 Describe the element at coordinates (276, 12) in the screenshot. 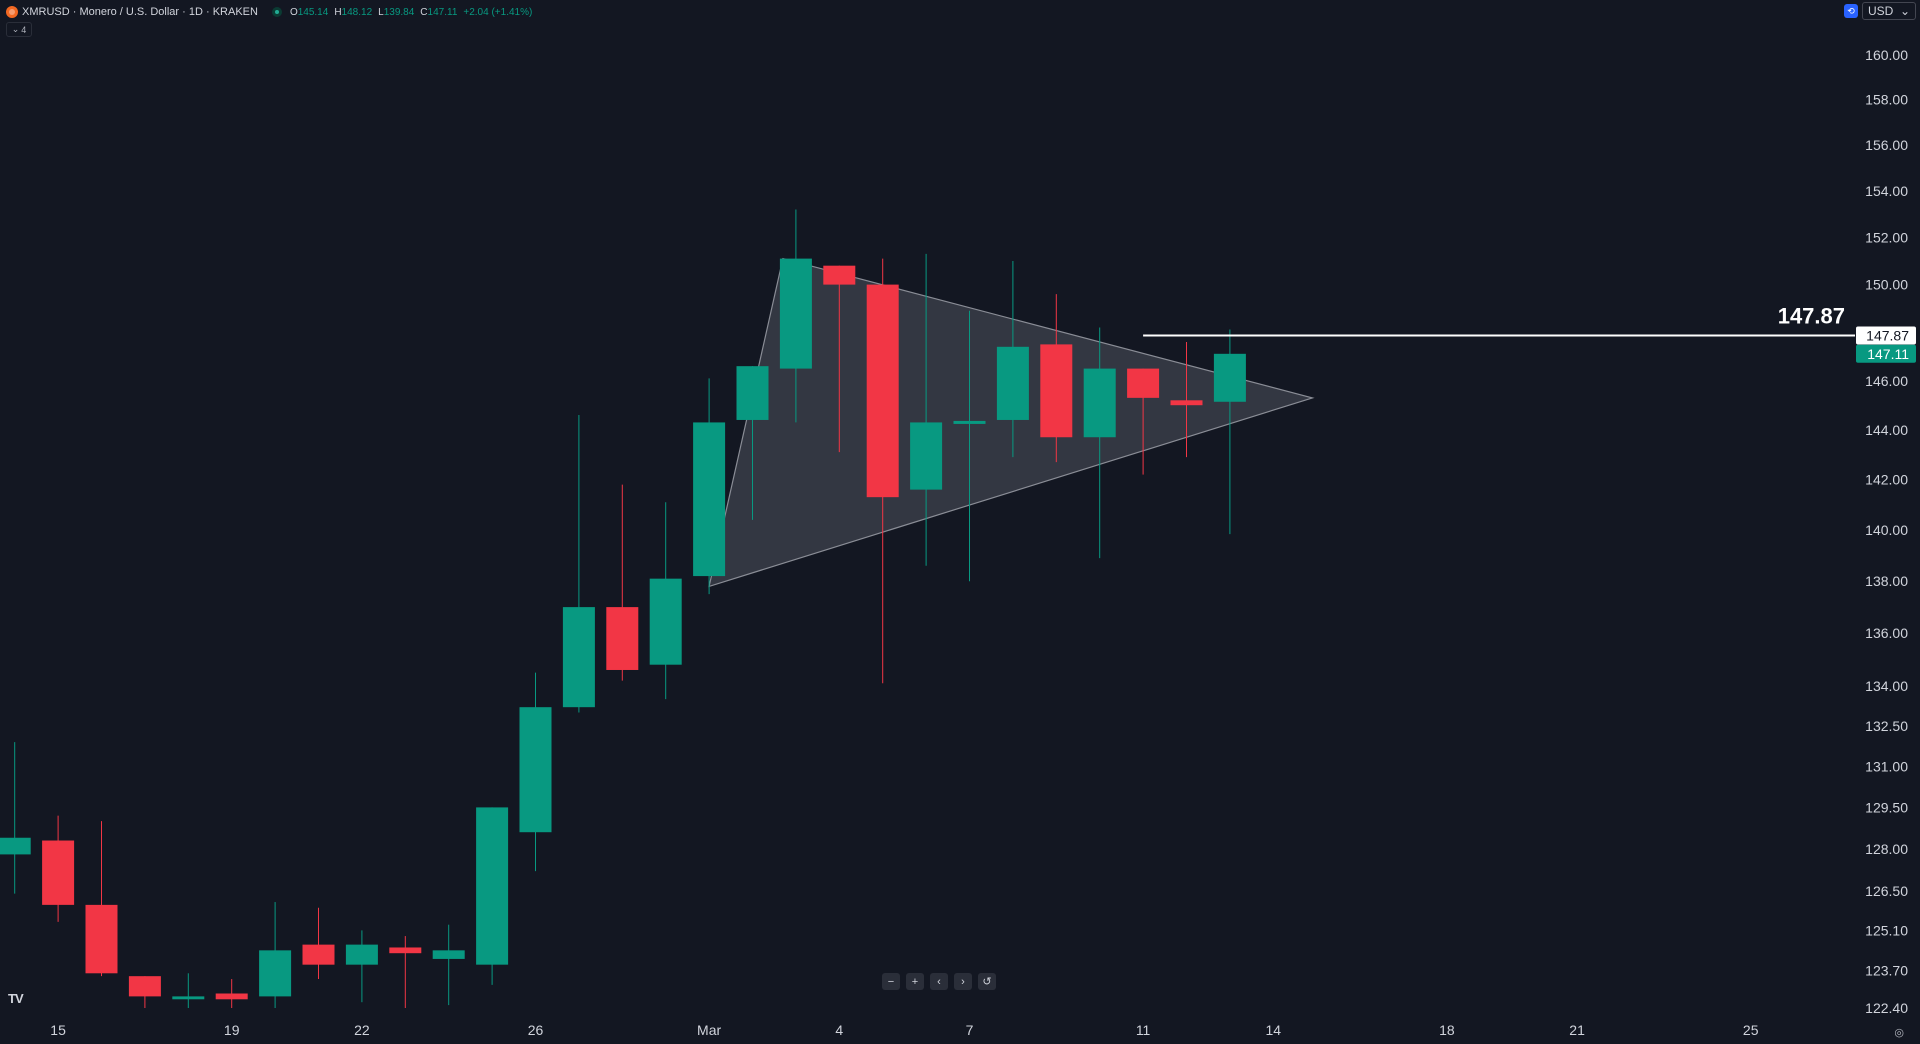

I see `market-status-icon` at that location.